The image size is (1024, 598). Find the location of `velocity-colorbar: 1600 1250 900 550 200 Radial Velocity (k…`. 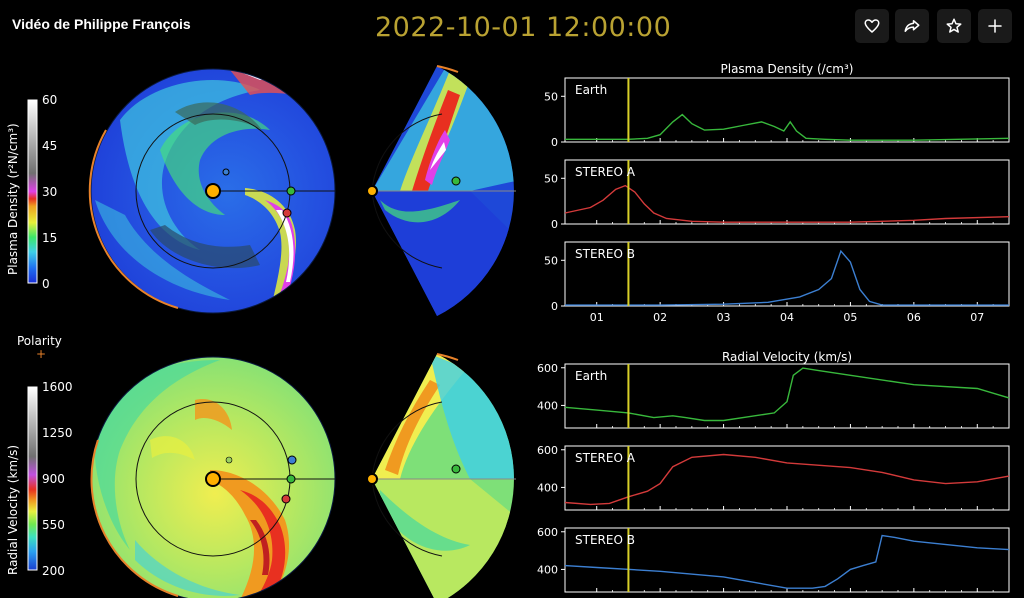

velocity-colorbar: 1600 1250 900 550 200 Radial Velocity (k… is located at coordinates (39, 479).